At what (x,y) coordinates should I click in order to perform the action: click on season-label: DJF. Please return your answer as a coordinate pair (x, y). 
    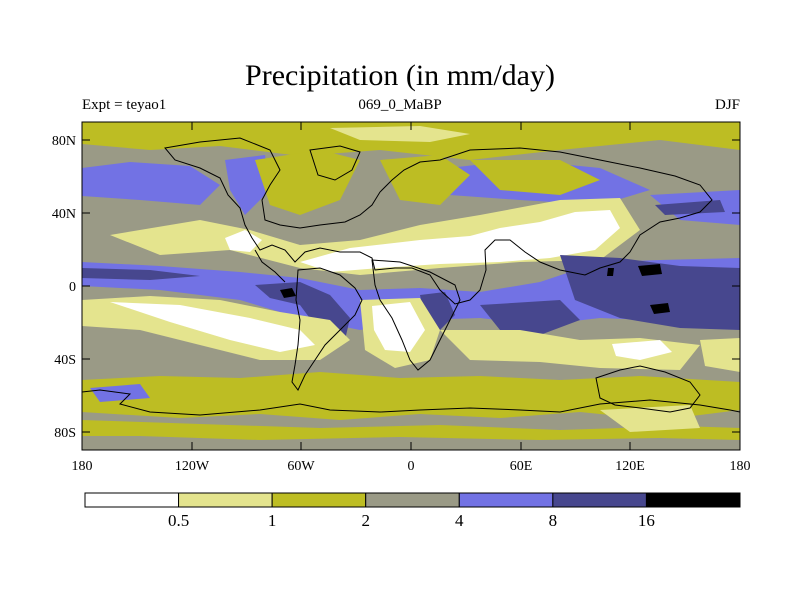
    Looking at the image, I should click on (727, 105).